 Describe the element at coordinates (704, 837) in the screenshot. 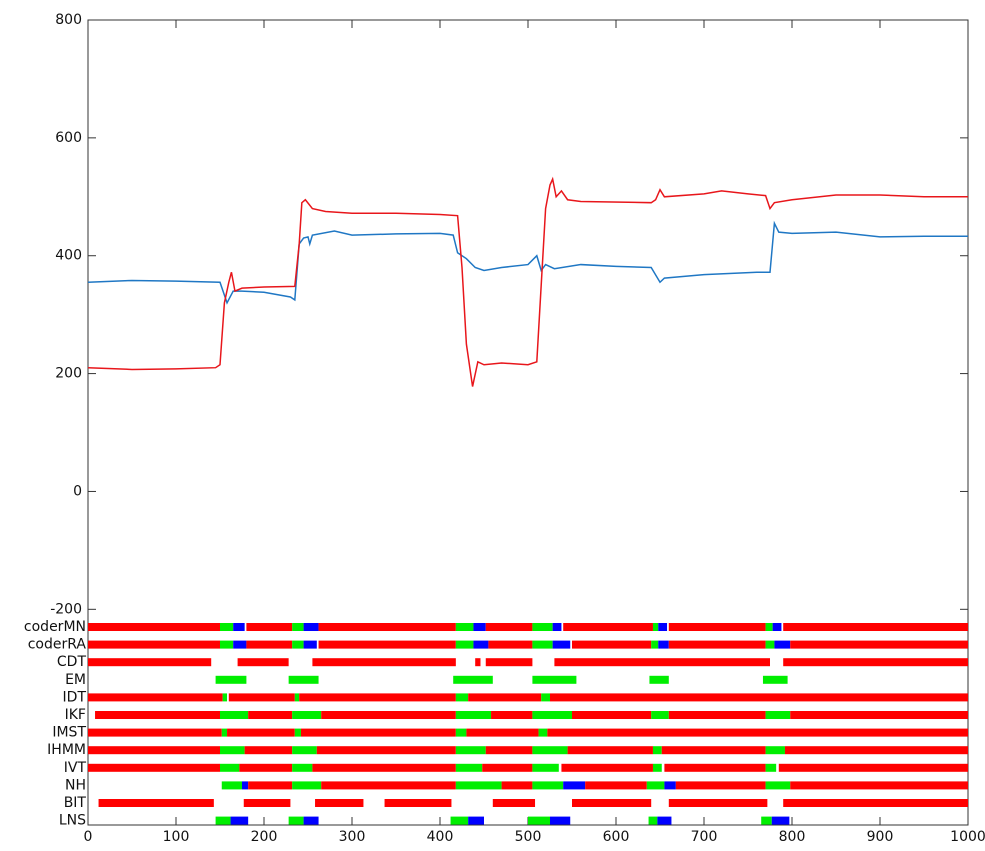

I see `x-tick-label: 700` at that location.